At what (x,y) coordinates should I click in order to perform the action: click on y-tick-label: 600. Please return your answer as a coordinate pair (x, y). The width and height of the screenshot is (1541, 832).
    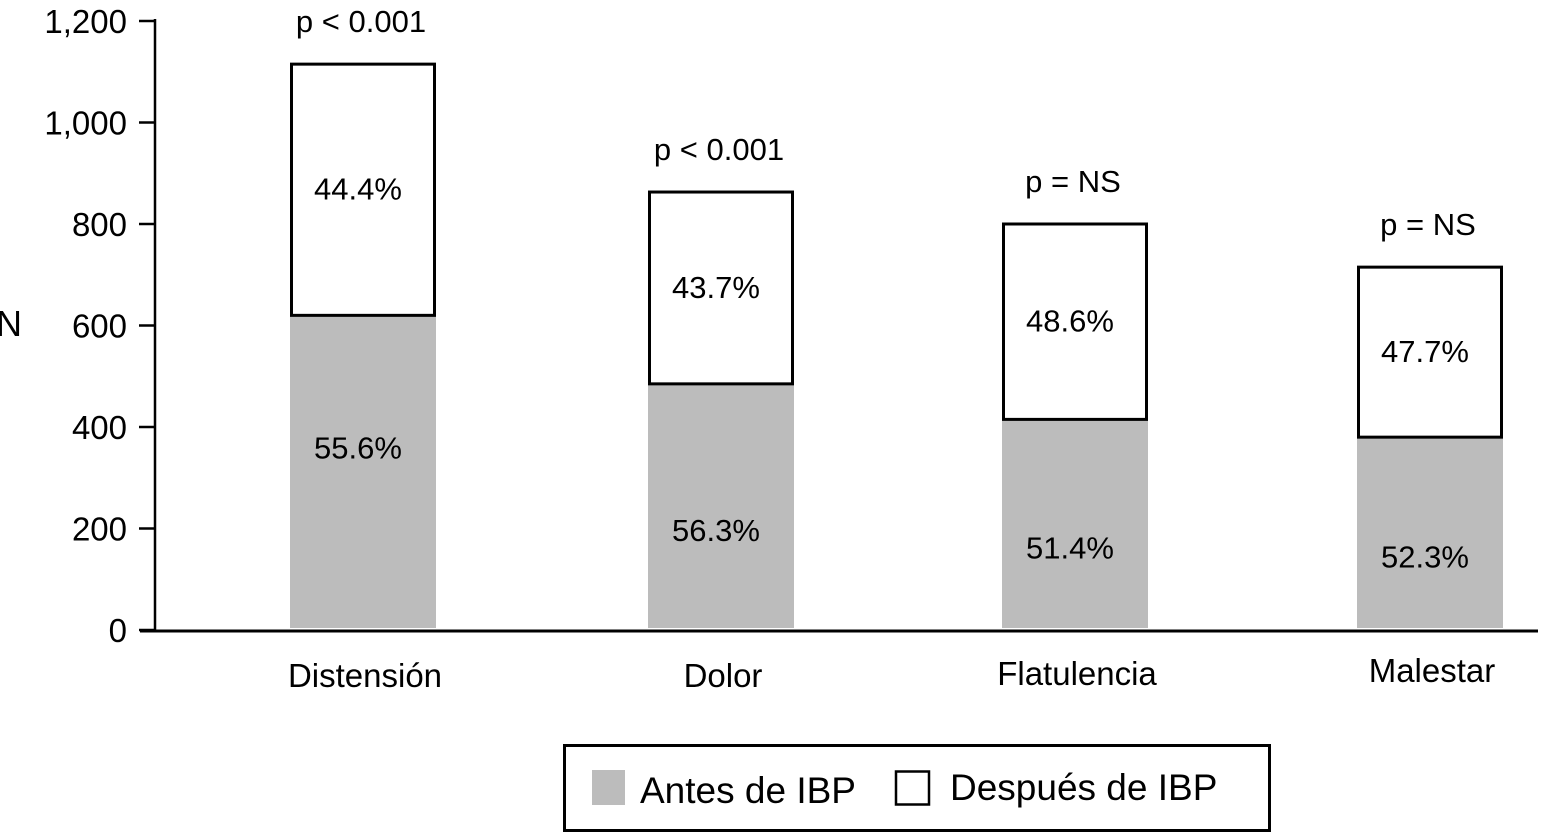
    Looking at the image, I should click on (99, 326).